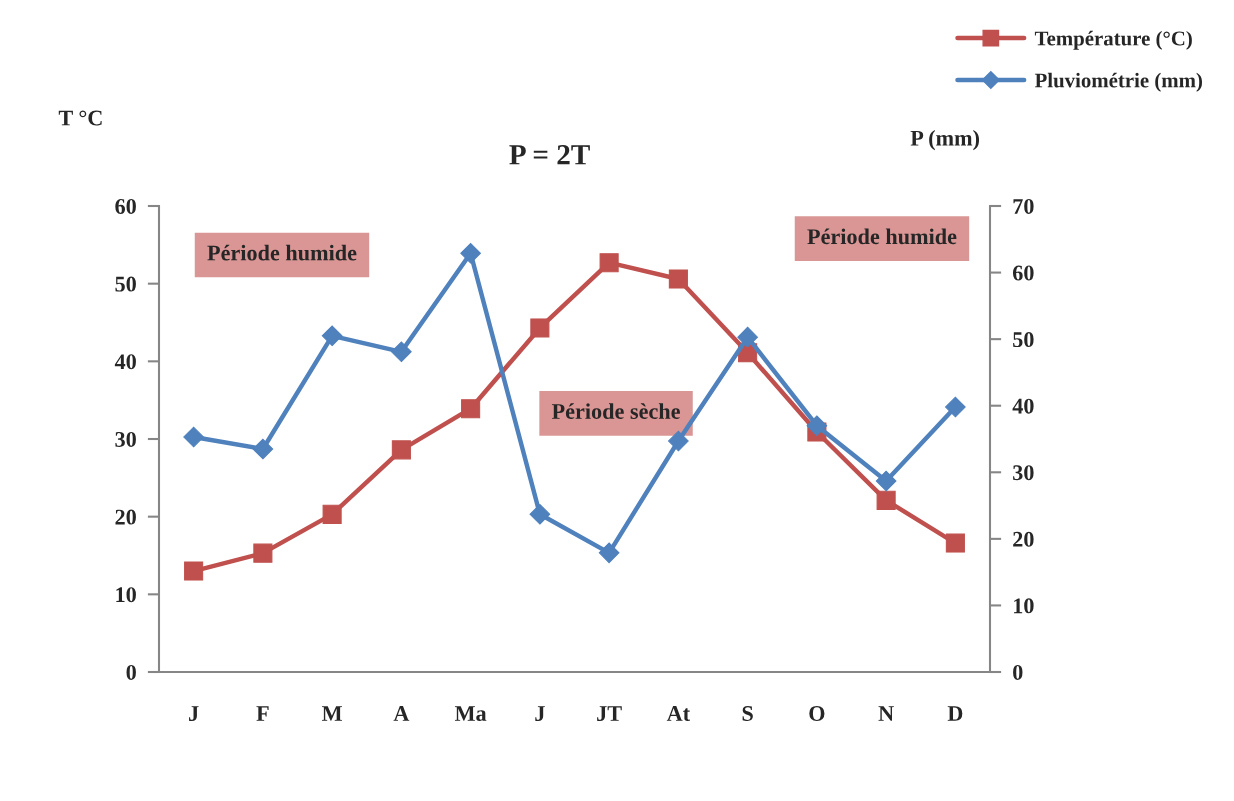 This screenshot has width=1234, height=801. Describe the element at coordinates (1023, 206) in the screenshot. I see `y2-tick-label: 70` at that location.